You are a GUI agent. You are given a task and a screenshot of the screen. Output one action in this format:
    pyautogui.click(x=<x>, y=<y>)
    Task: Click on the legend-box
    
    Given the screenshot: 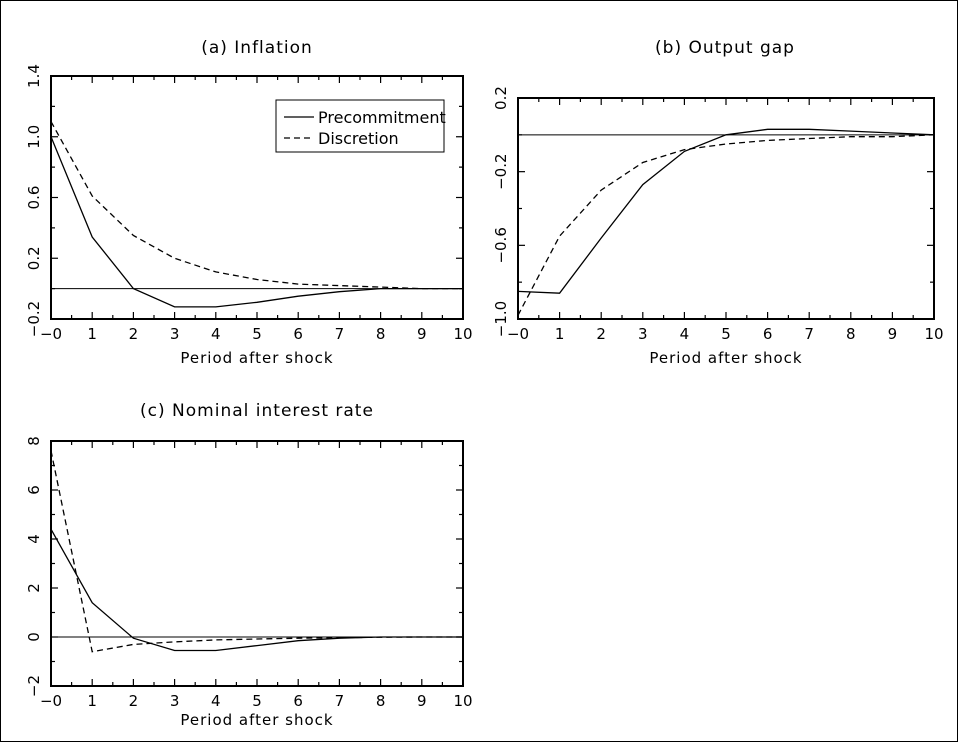 What is the action you would take?
    pyautogui.click(x=360, y=126)
    